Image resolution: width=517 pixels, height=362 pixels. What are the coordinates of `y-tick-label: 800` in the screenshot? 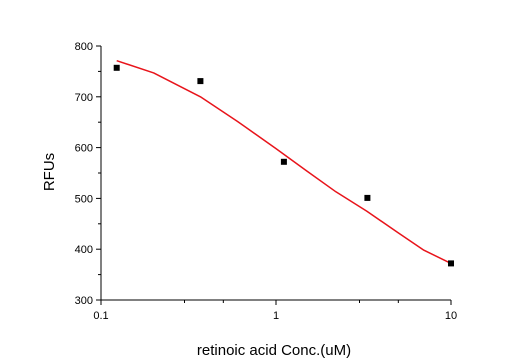 It's located at (84, 47).